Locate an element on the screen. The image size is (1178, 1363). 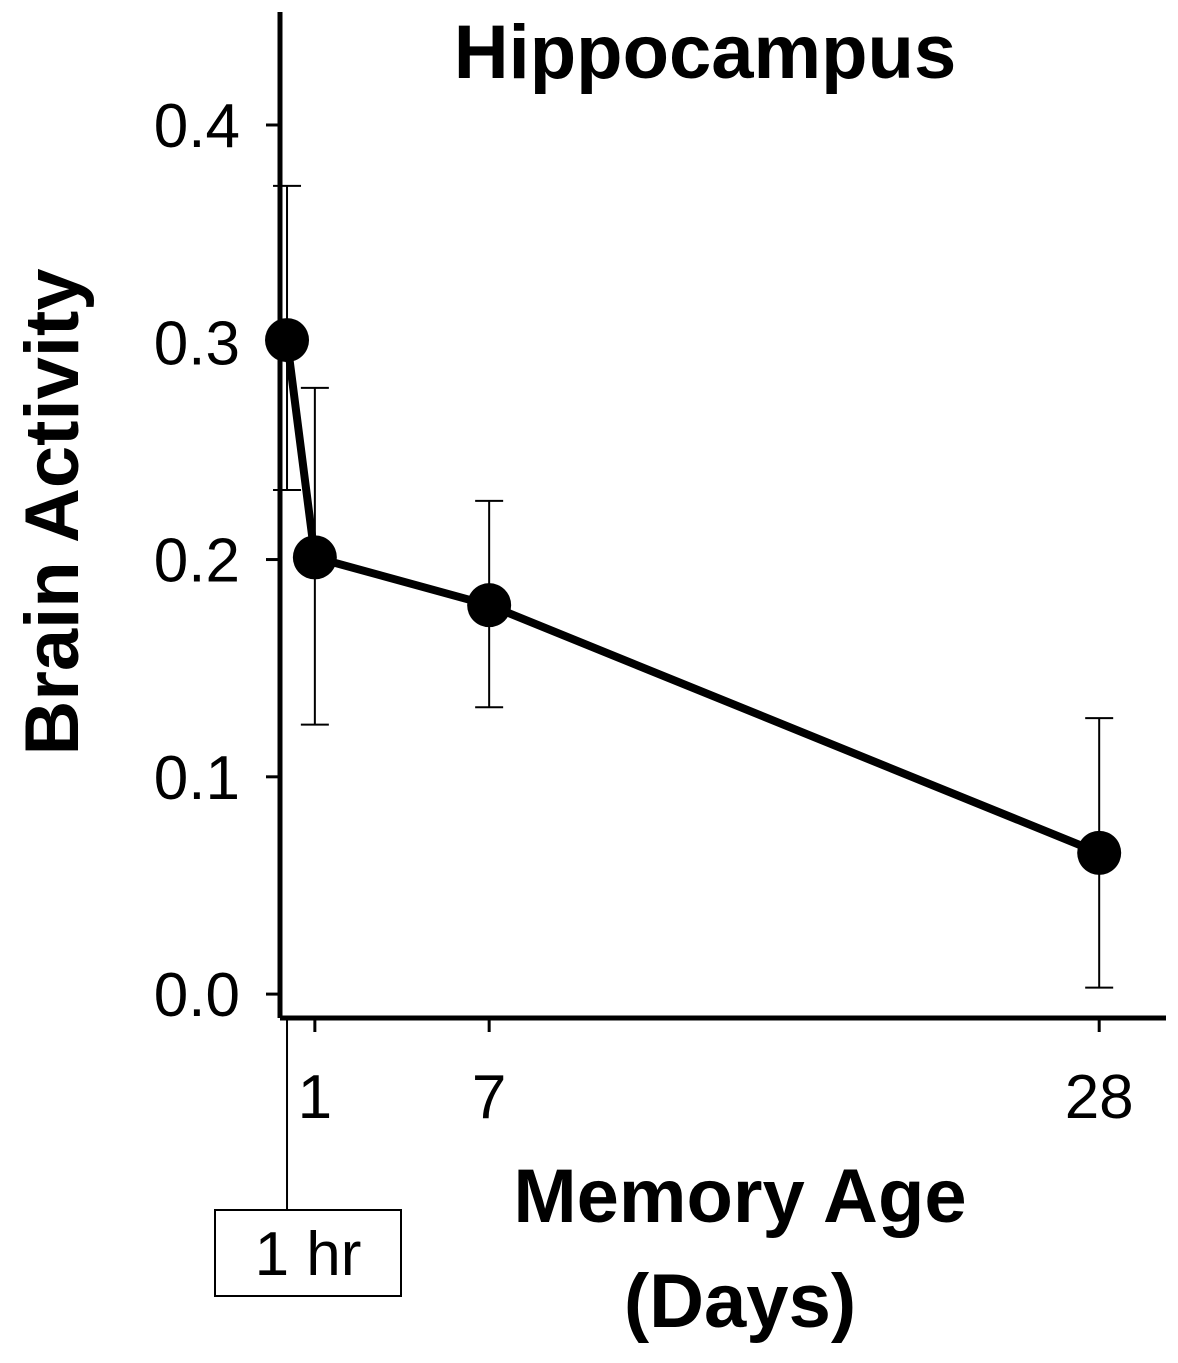
chart-title: Hippocampus is located at coordinates (705, 52).